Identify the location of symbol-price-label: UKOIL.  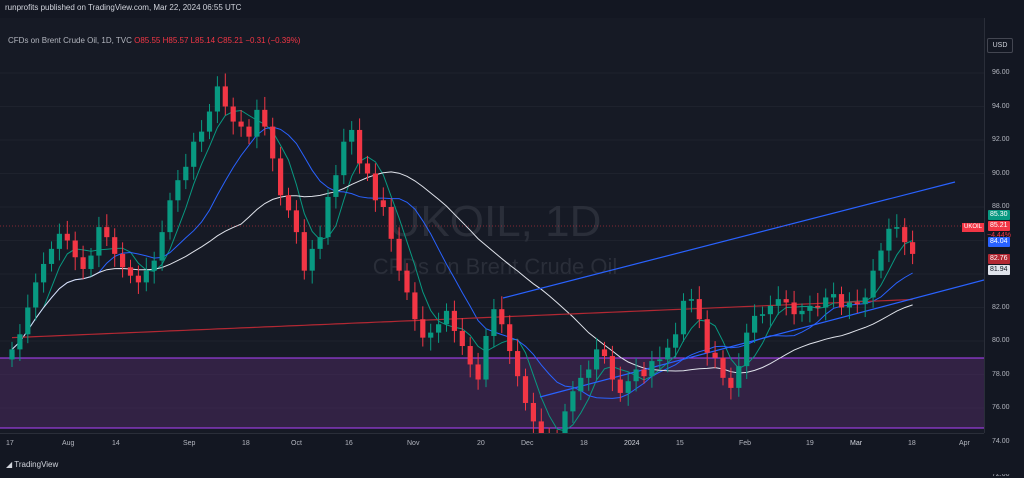
(973, 227).